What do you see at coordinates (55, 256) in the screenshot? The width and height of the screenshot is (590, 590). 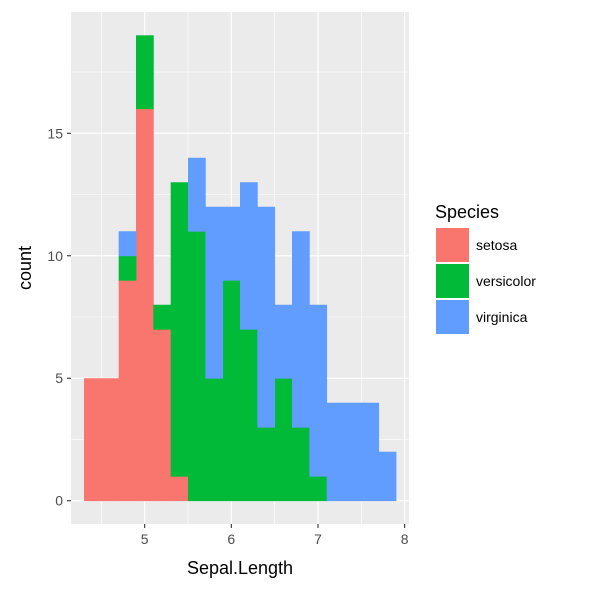 I see `y-tick-label: 10` at bounding box center [55, 256].